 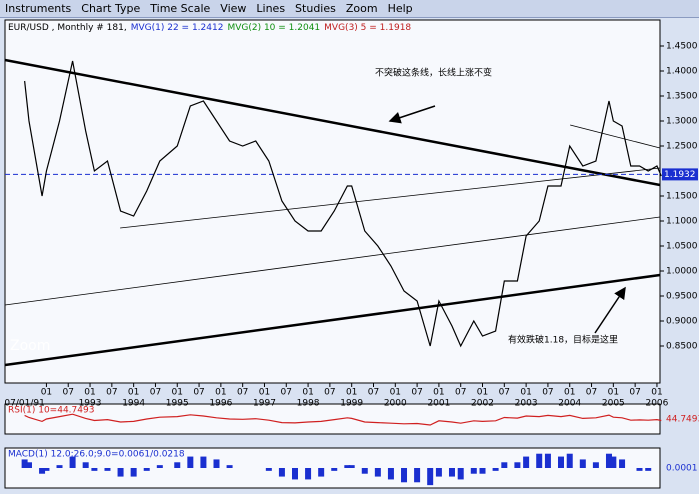 I want to click on y-tick-label: 1.1500, so click(x=682, y=197).